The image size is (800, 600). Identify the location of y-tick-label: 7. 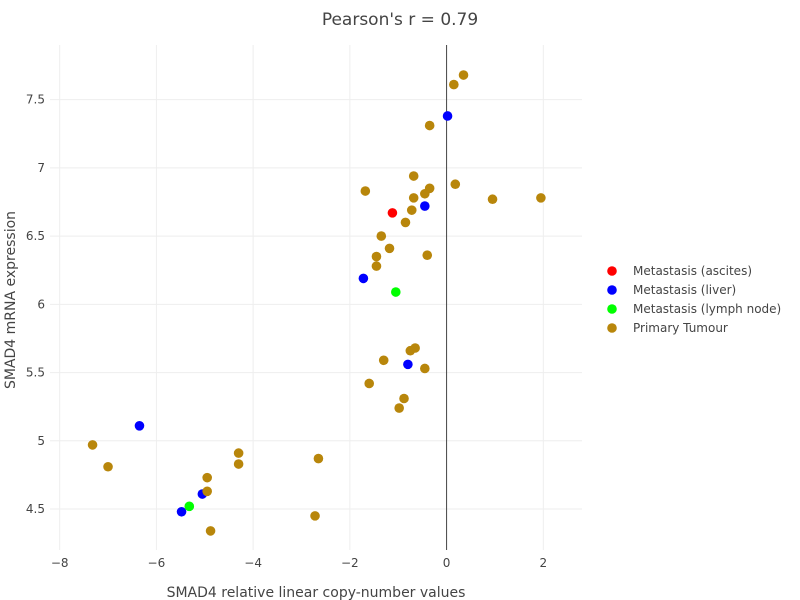
(41, 168).